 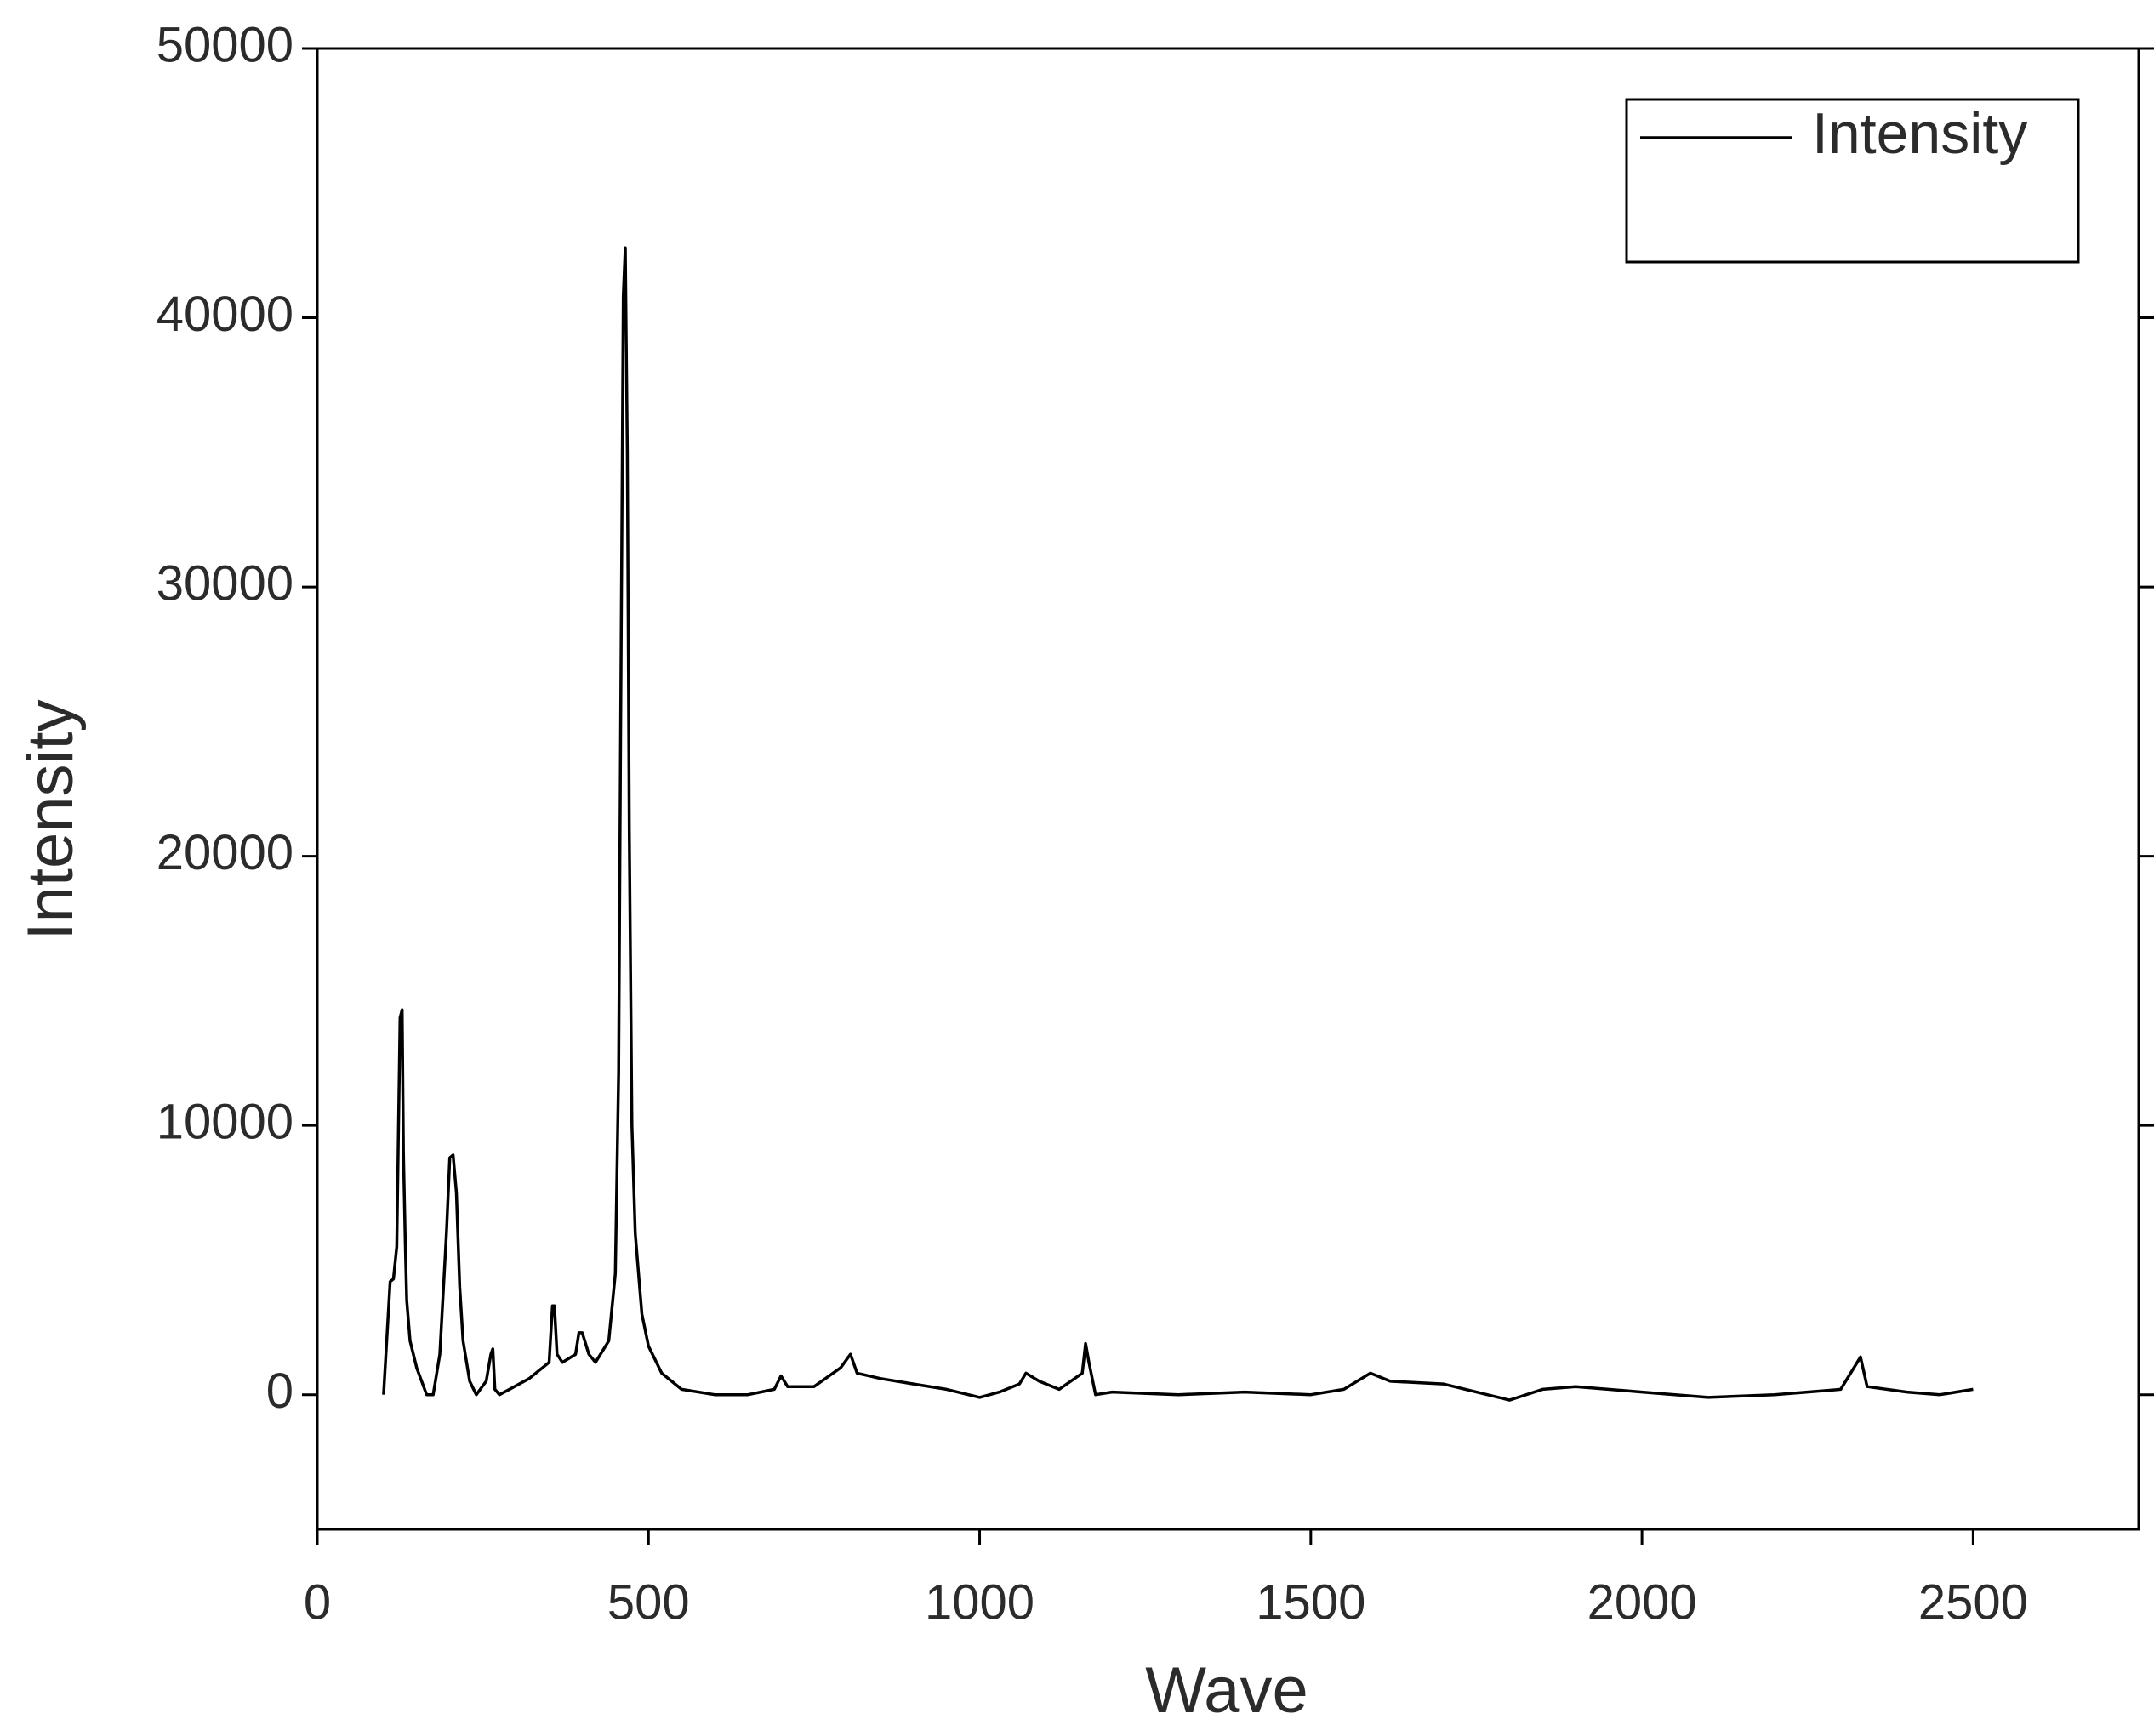 What do you see at coordinates (979, 1602) in the screenshot?
I see `x-tick-label: 1000` at bounding box center [979, 1602].